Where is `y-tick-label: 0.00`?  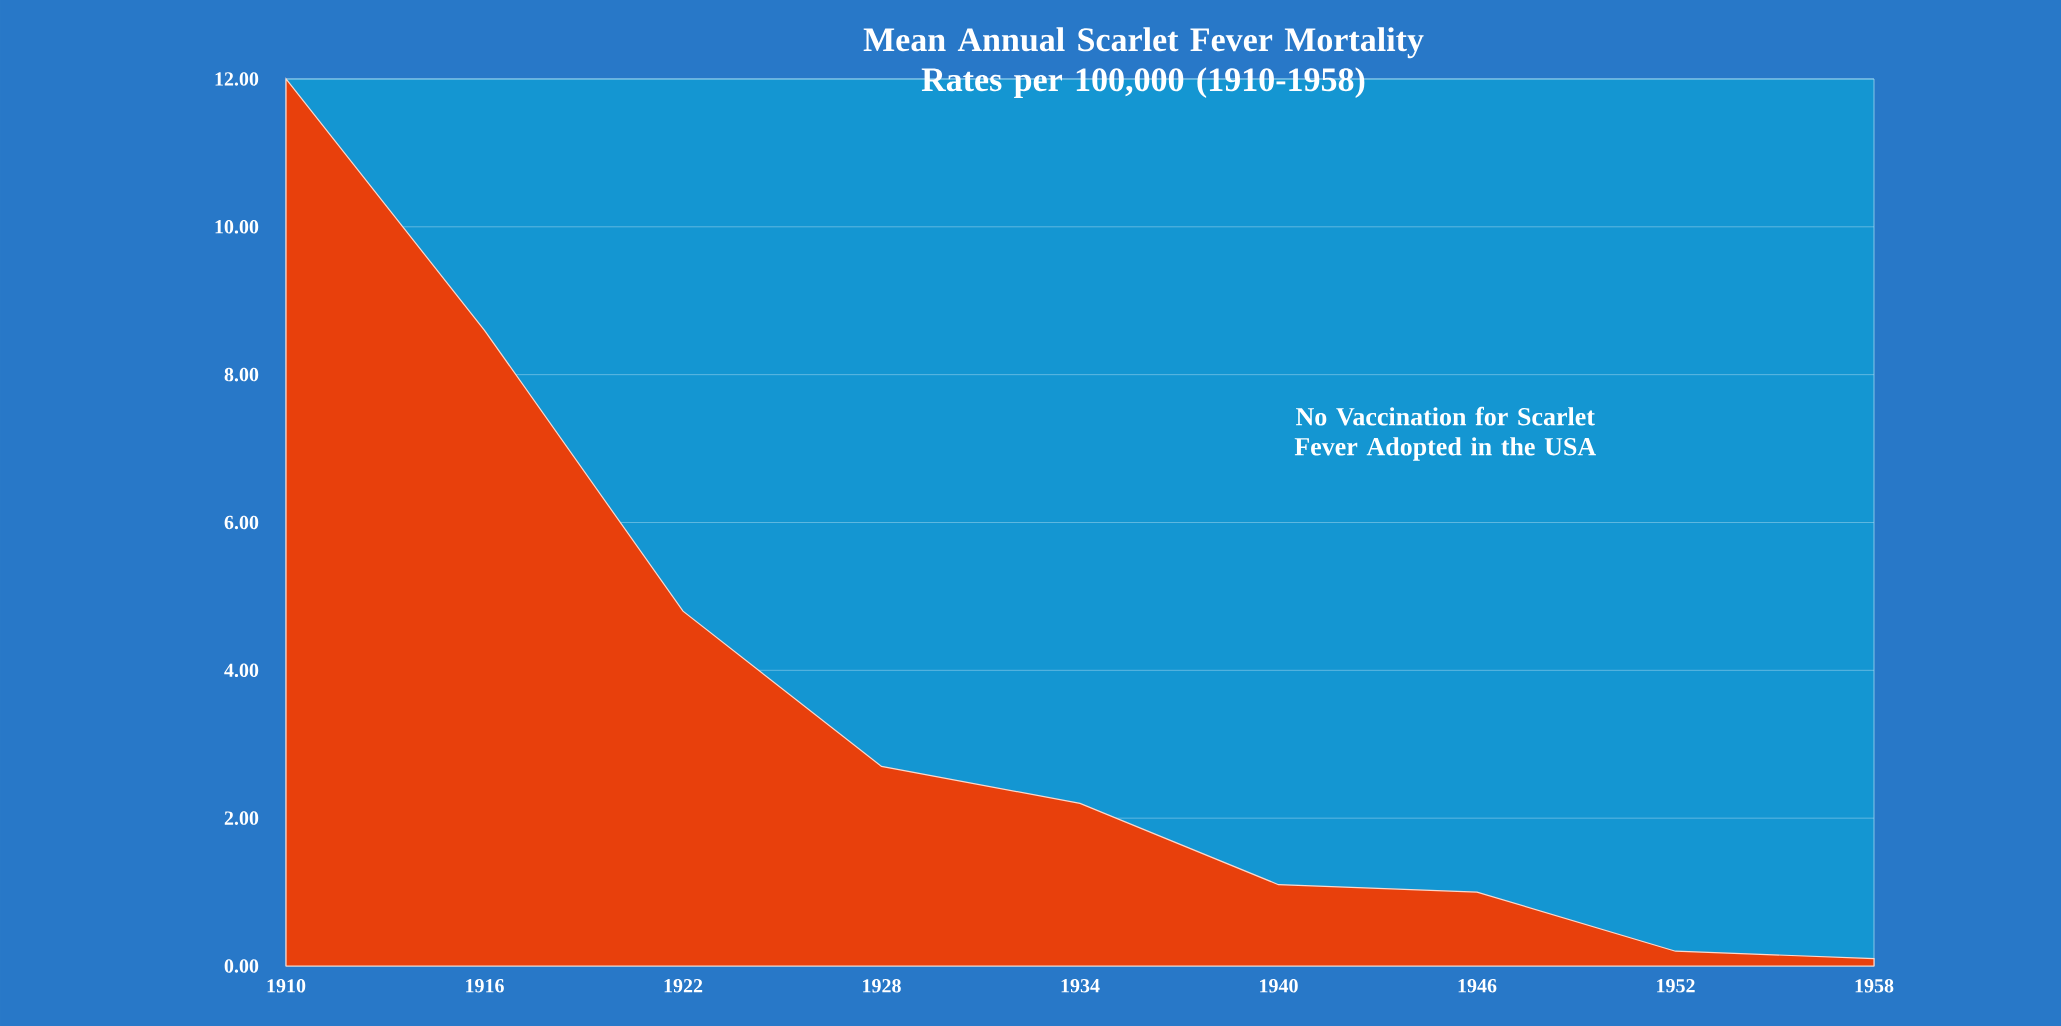 y-tick-label: 0.00 is located at coordinates (241, 966).